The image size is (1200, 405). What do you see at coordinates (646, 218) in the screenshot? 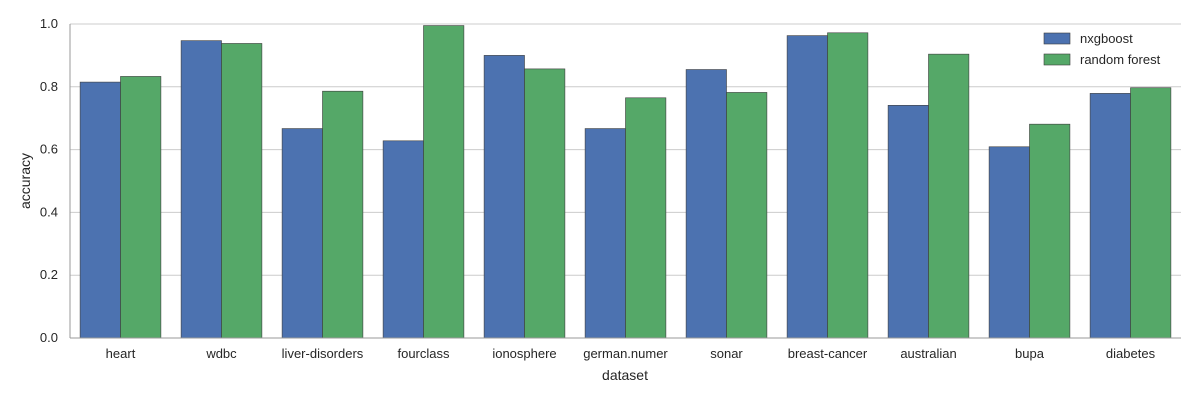
I see `bar-random-forest-german-numer` at bounding box center [646, 218].